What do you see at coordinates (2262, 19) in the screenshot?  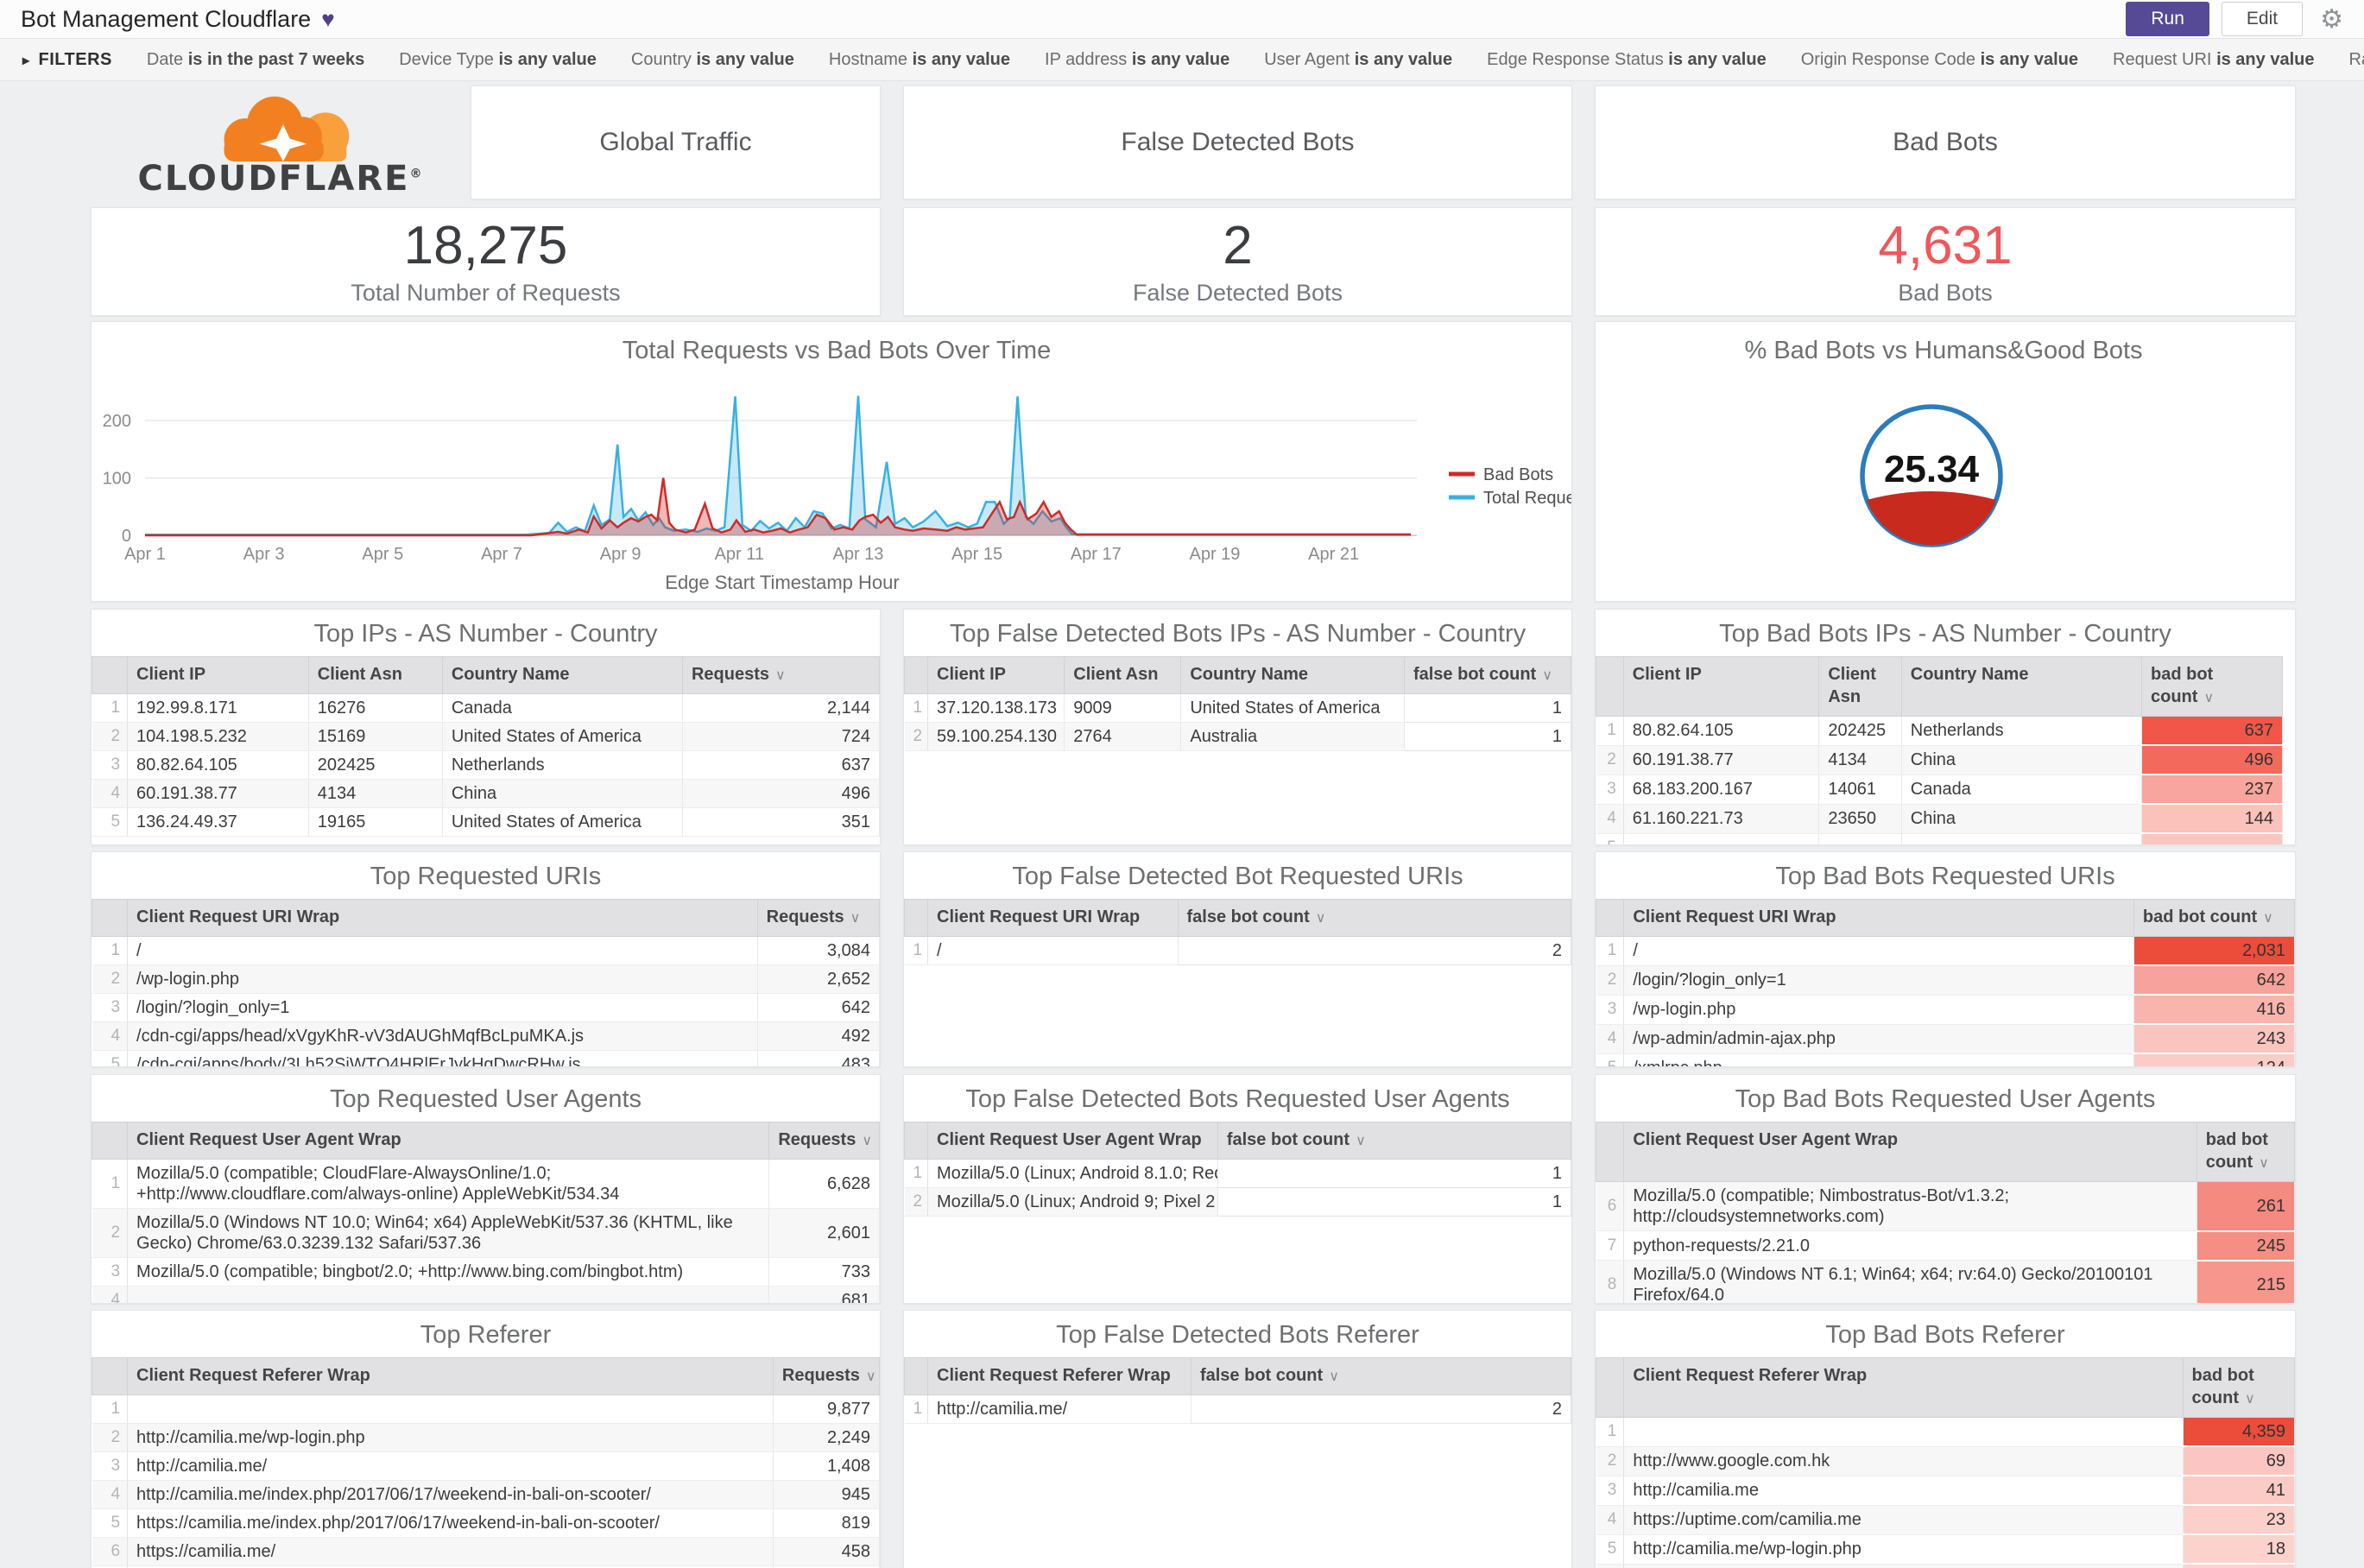 I see `edit-button: Edit` at bounding box center [2262, 19].